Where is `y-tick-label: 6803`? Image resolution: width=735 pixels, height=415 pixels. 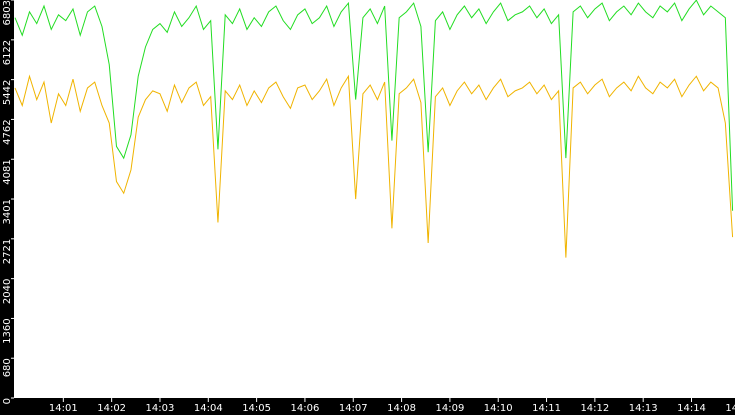 y-tick-label: 6803 is located at coordinates (7, 12).